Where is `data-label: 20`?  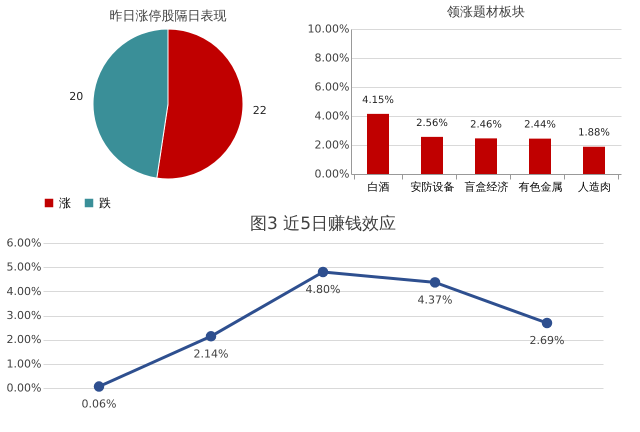 data-label: 20 is located at coordinates (76, 97).